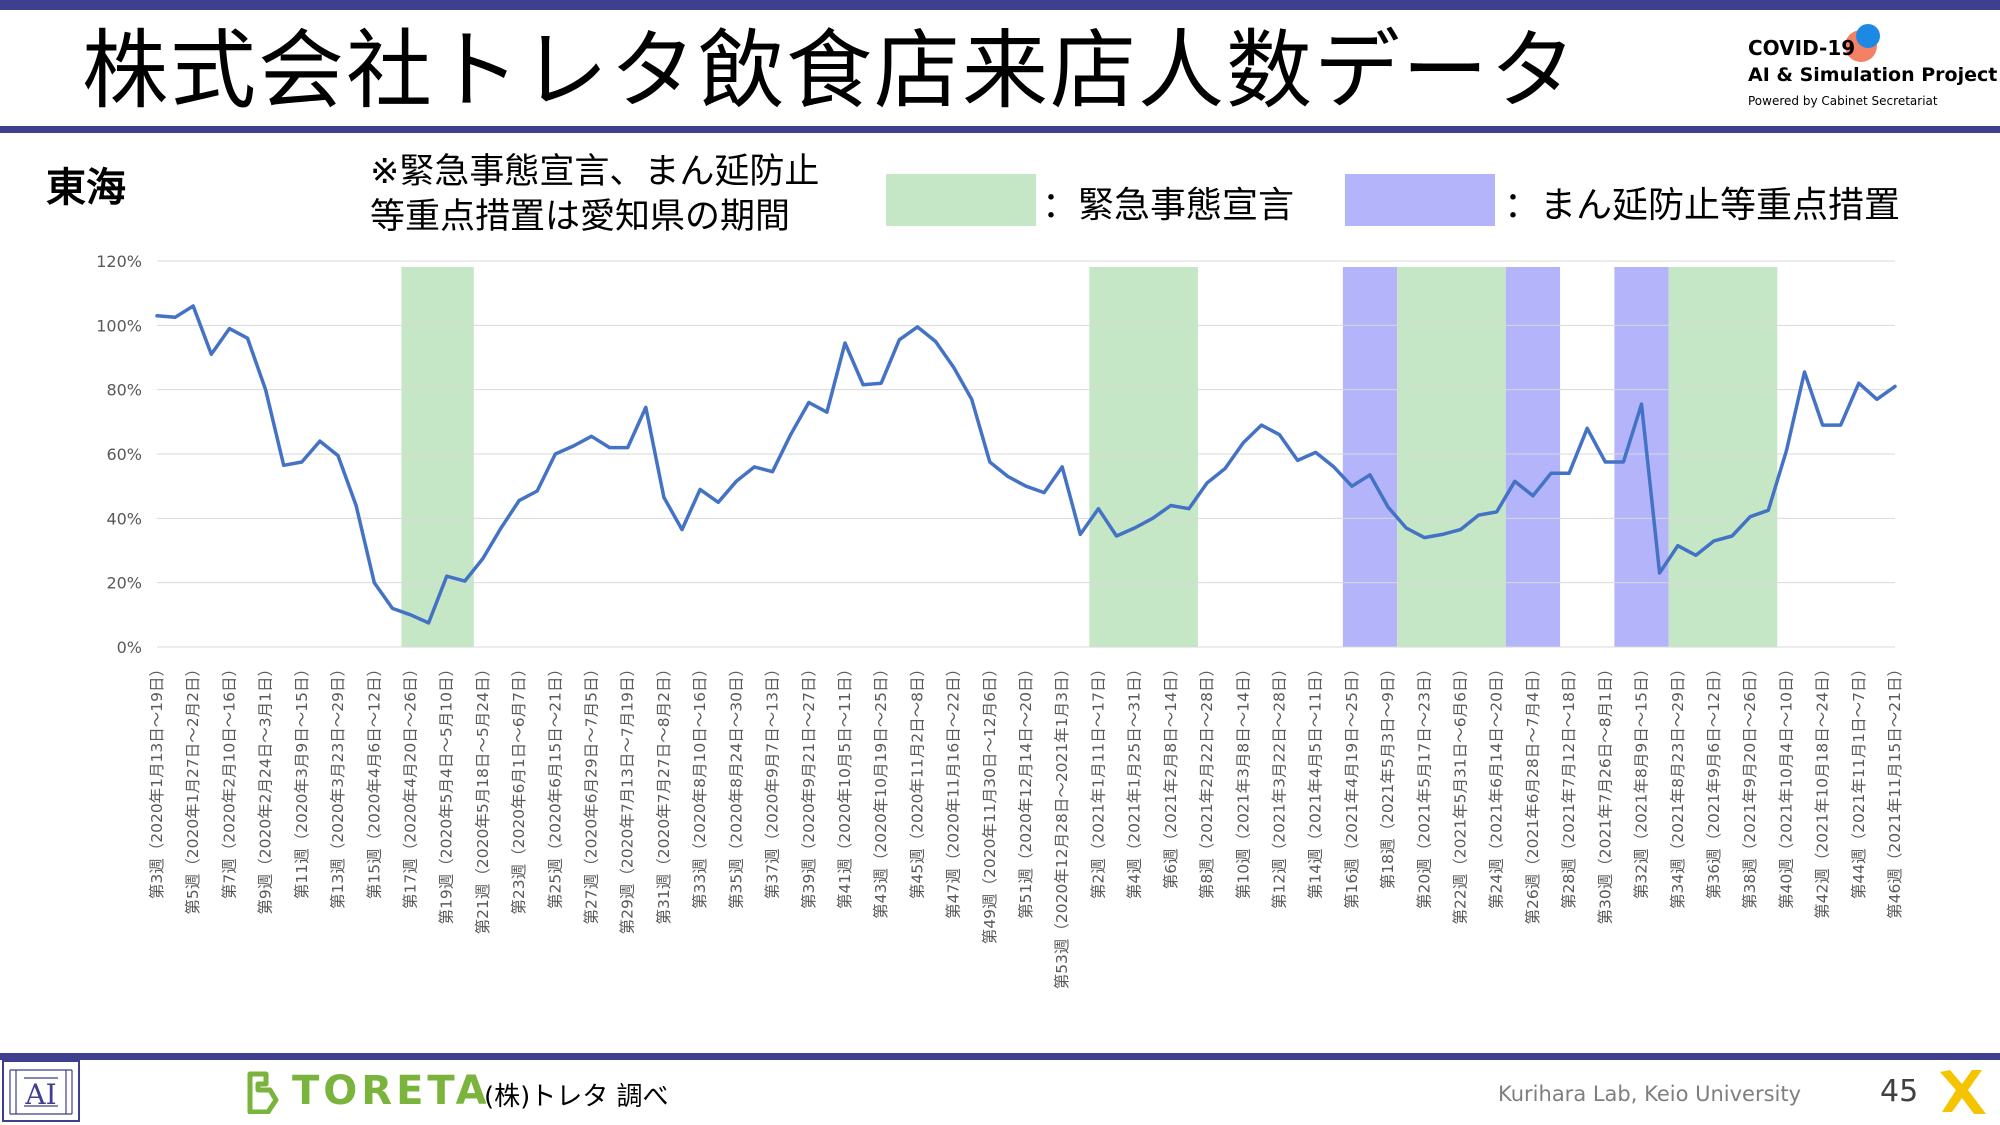 This screenshot has width=2000, height=1125. Describe the element at coordinates (1352, 785) in the screenshot. I see `x-tick-label-33: 第16週（2021年4月19日～25日）` at that location.